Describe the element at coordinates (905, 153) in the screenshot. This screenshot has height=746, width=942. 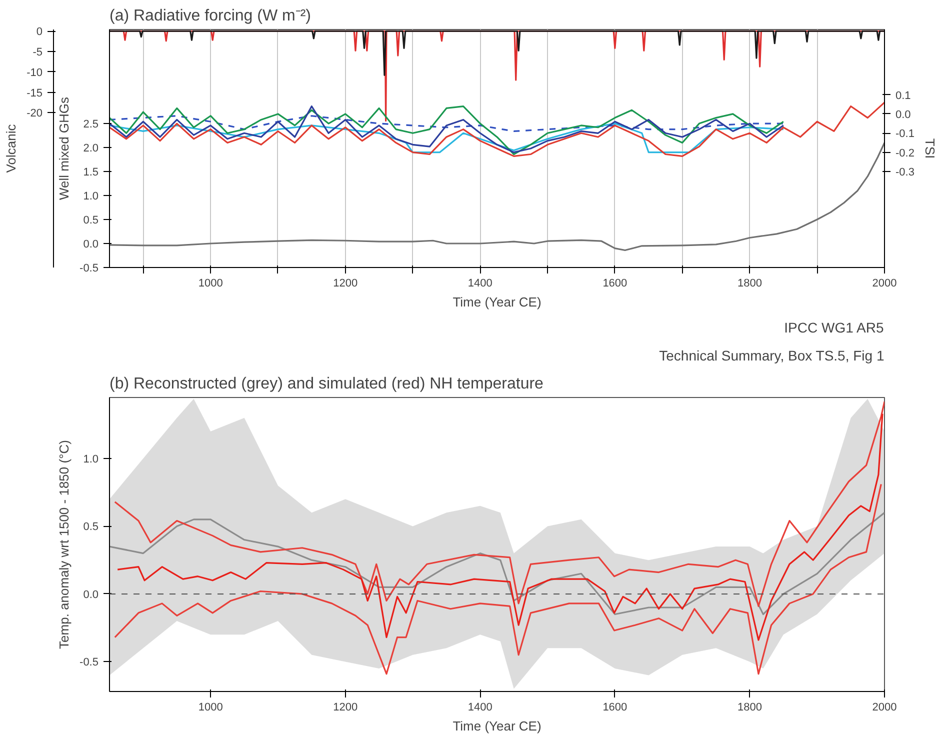
I see `y2-tick-label: -0.2` at that location.